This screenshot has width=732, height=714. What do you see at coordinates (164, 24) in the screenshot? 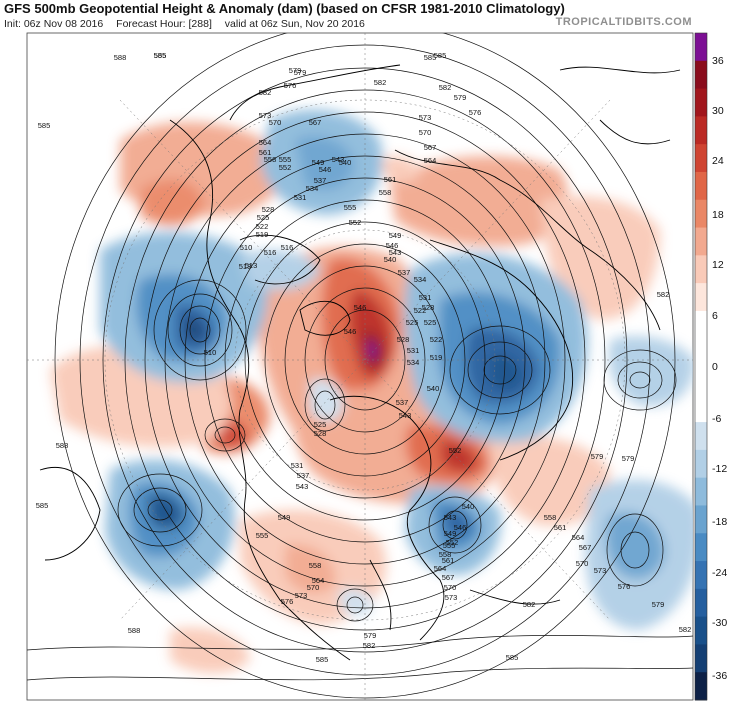
I see `forecast-hour: Forecast Hour: [288]` at bounding box center [164, 24].